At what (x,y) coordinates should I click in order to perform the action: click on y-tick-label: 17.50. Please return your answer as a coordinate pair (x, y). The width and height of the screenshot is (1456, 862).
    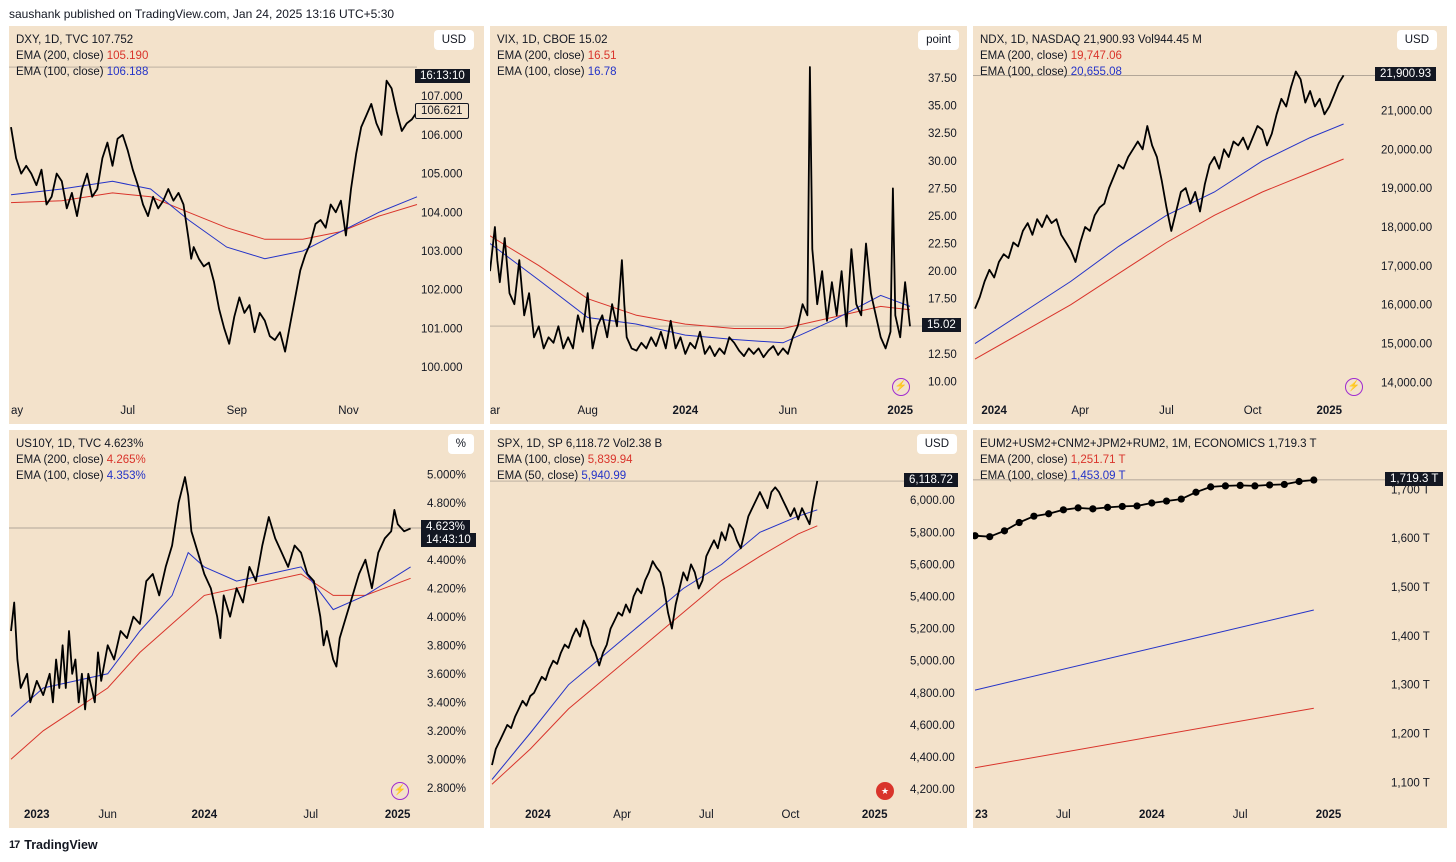
    Looking at the image, I should click on (942, 300).